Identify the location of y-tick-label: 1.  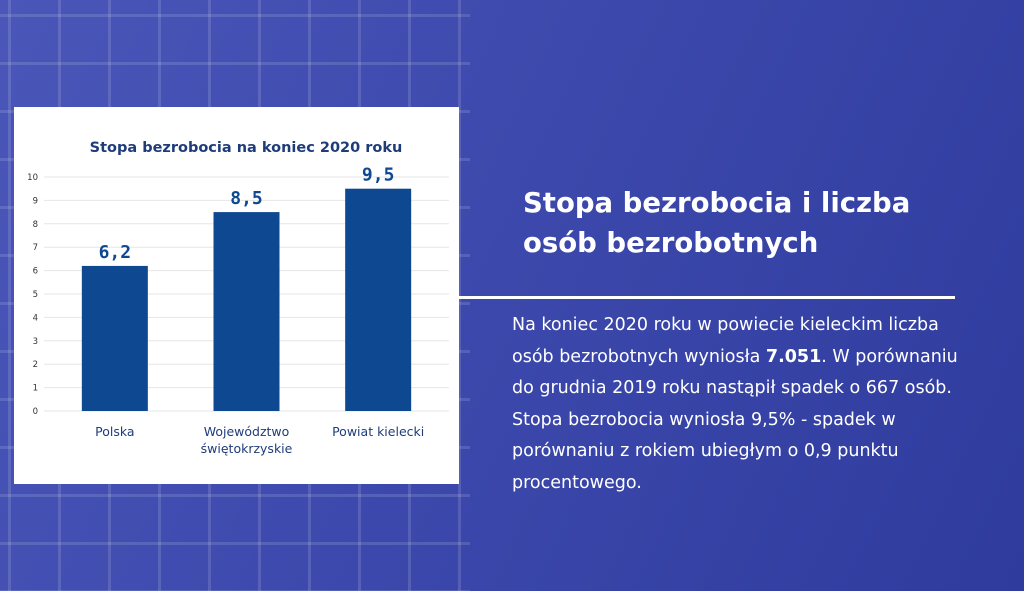
(35, 389).